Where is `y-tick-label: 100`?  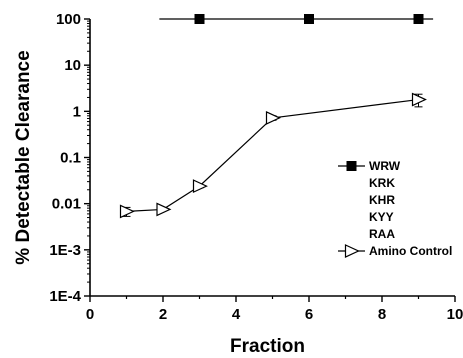 y-tick-label: 100 is located at coordinates (68, 19).